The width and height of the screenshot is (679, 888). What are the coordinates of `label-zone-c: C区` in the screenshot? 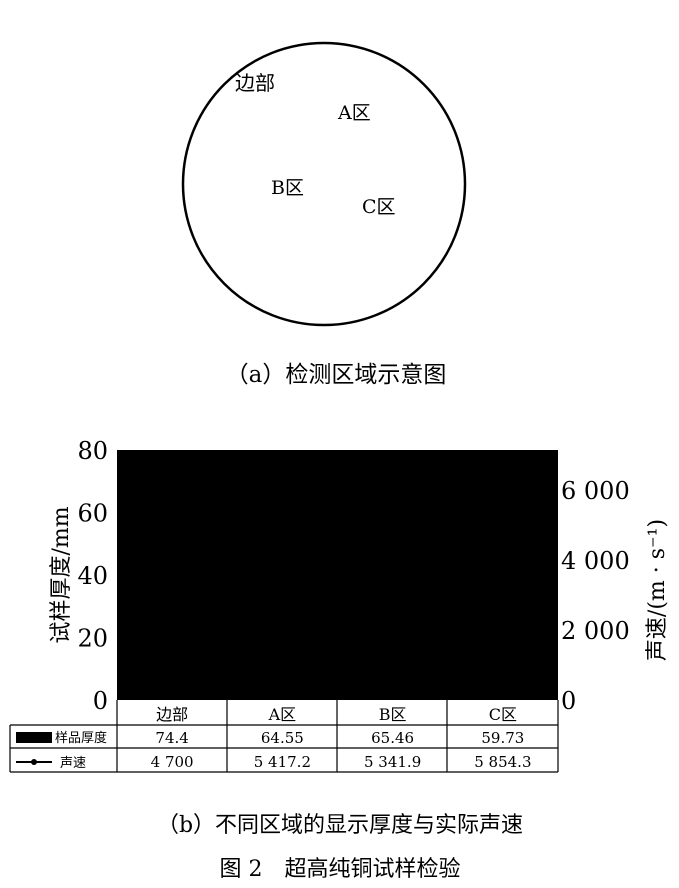 It's located at (379, 207).